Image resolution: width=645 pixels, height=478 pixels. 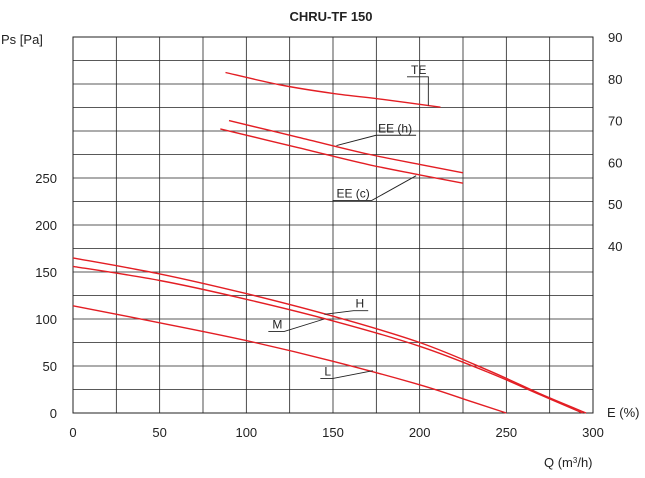 I want to click on right-tick-label: 50, so click(x=615, y=204).